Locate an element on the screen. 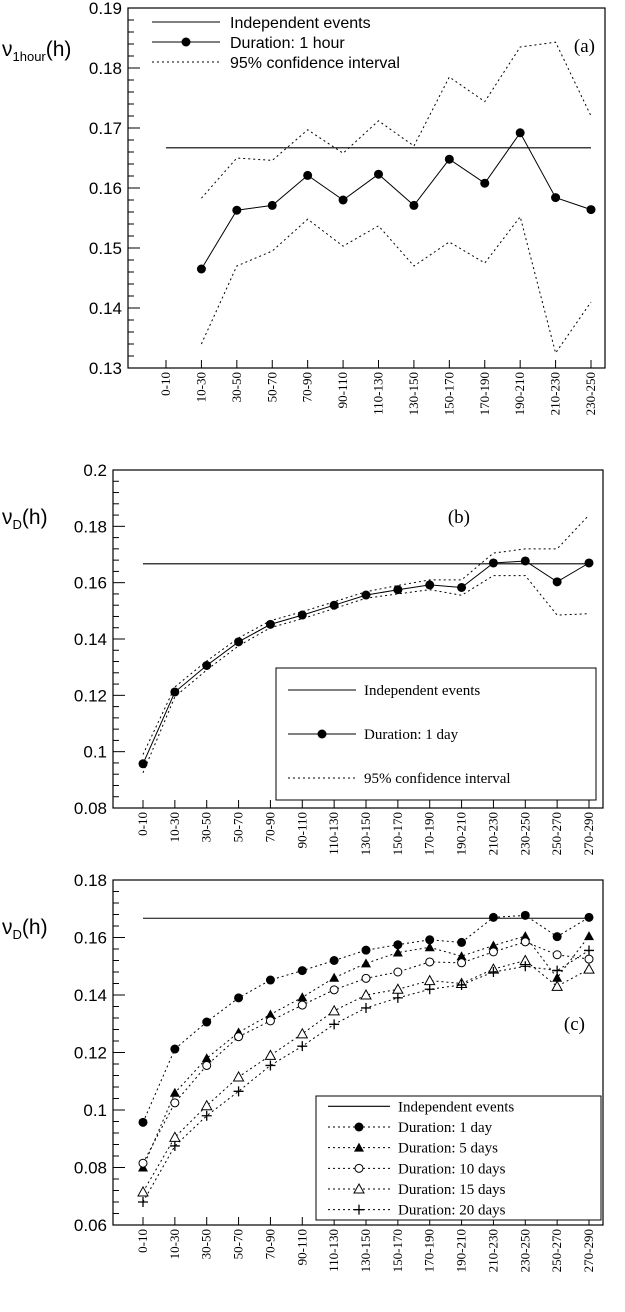 Image resolution: width=625 pixels, height=1312 pixels. legend-entry: Duration: 15 days is located at coordinates (452, 1190).